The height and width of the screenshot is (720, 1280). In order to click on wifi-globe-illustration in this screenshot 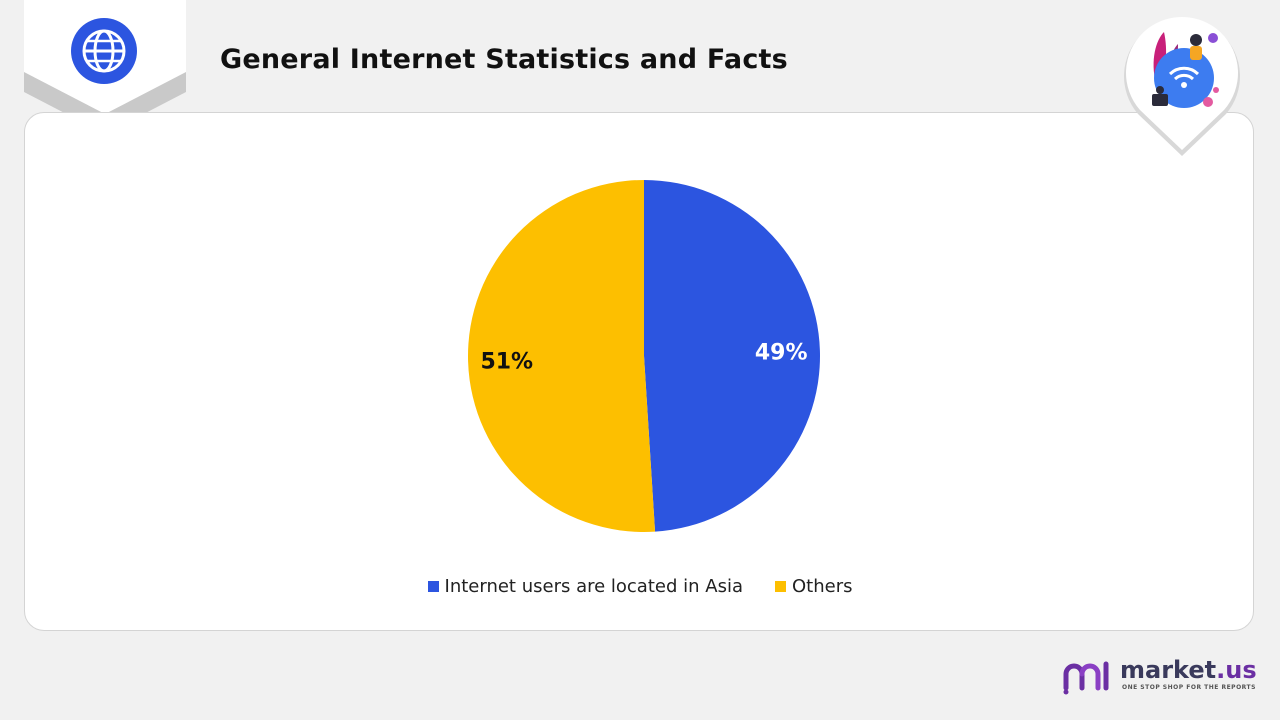, I will do `click(1182, 86)`.